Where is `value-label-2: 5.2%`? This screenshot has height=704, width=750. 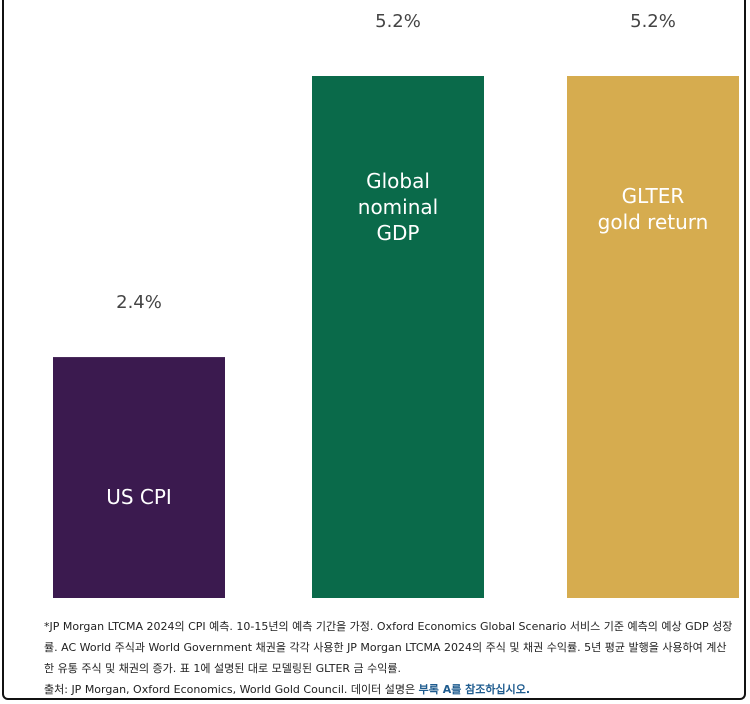 value-label-2: 5.2% is located at coordinates (398, 21).